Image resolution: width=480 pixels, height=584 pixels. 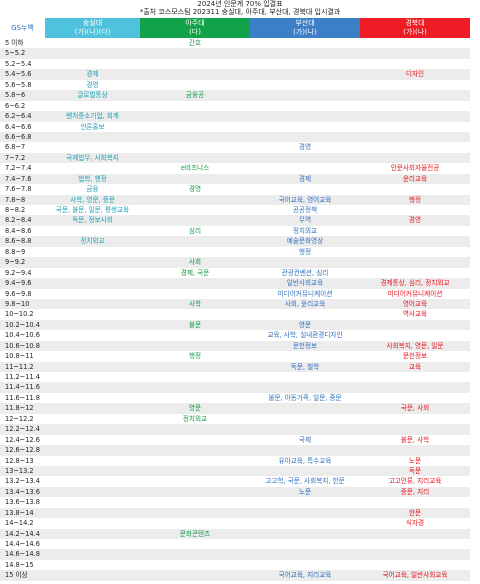 I want to click on cell: 불문, 사학, so click(x=415, y=439).